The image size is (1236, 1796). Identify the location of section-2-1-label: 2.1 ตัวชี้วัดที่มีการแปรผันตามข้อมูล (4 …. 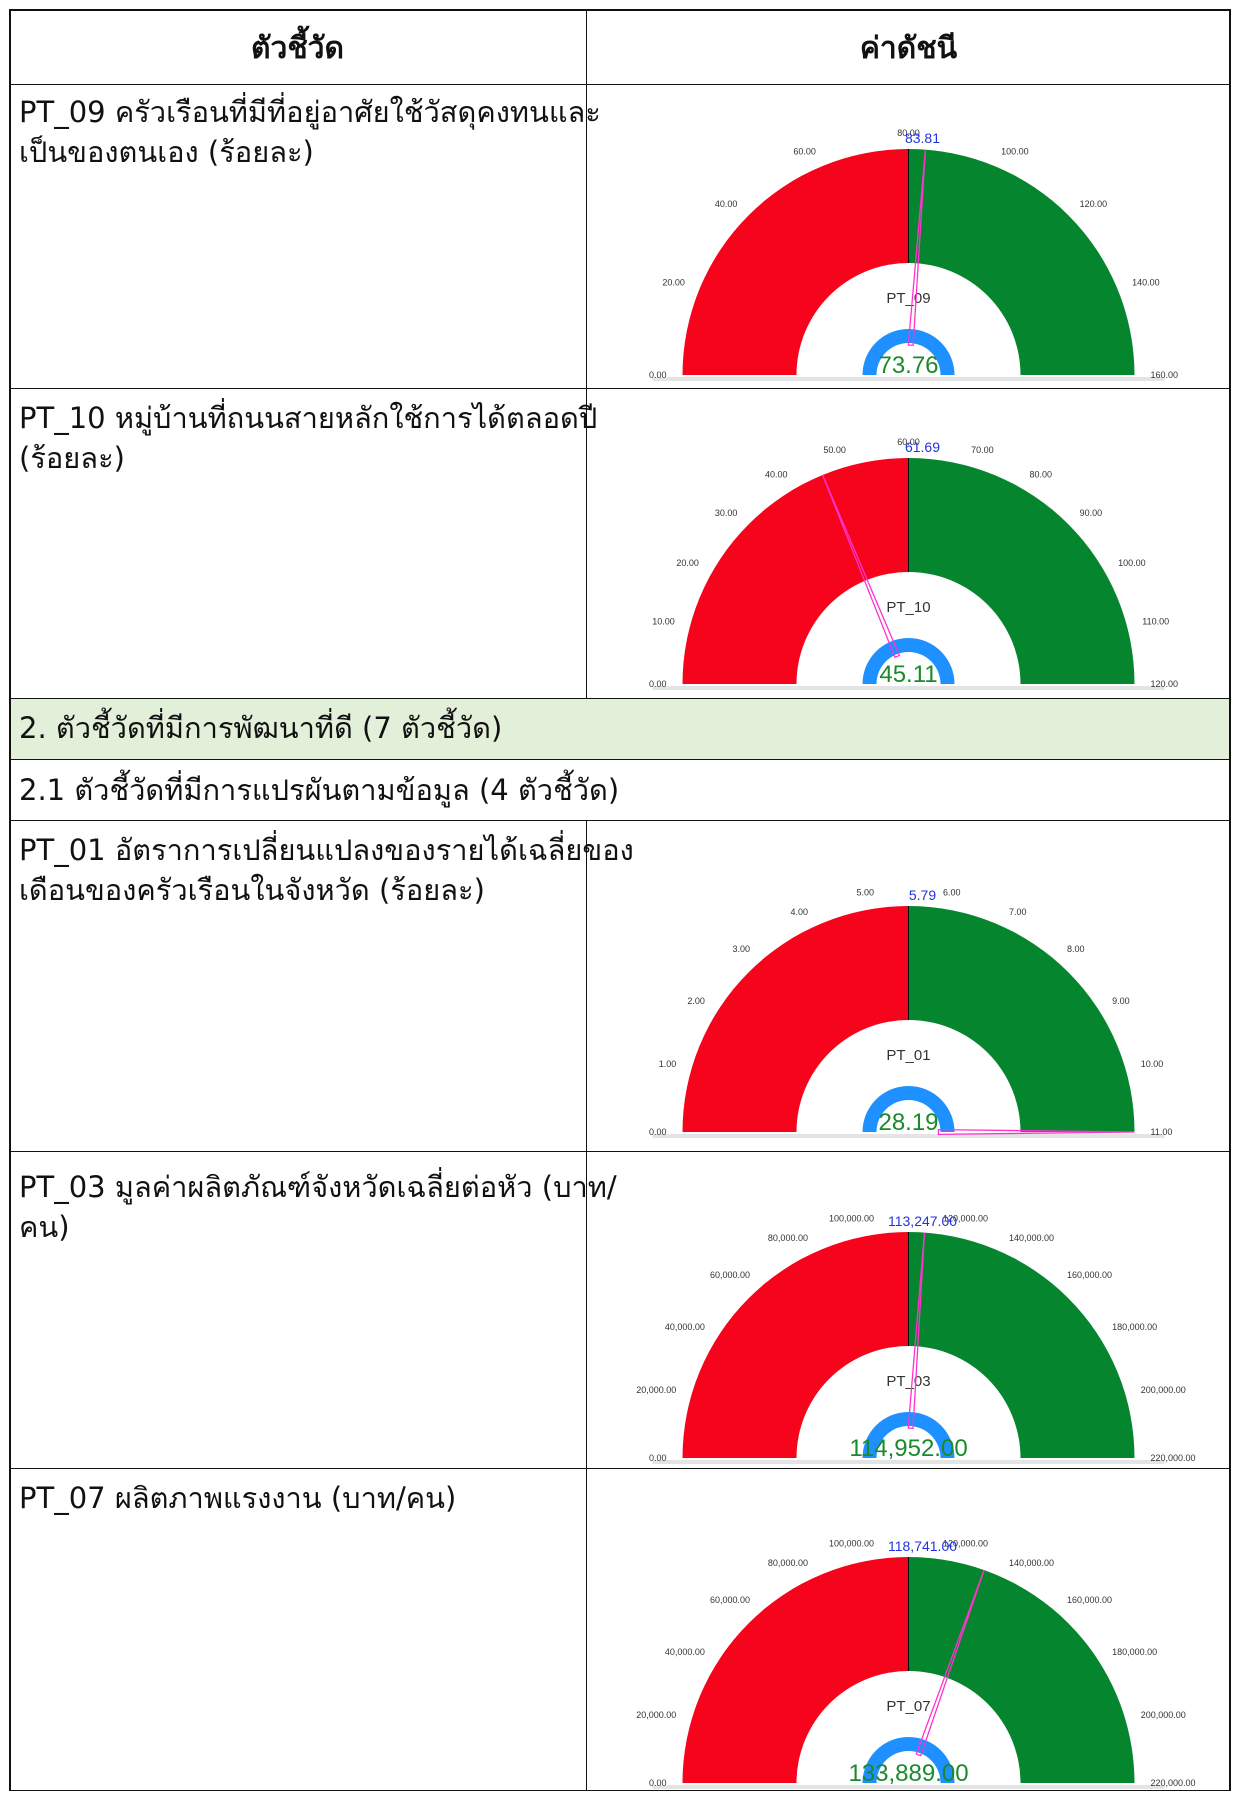
(319, 790).